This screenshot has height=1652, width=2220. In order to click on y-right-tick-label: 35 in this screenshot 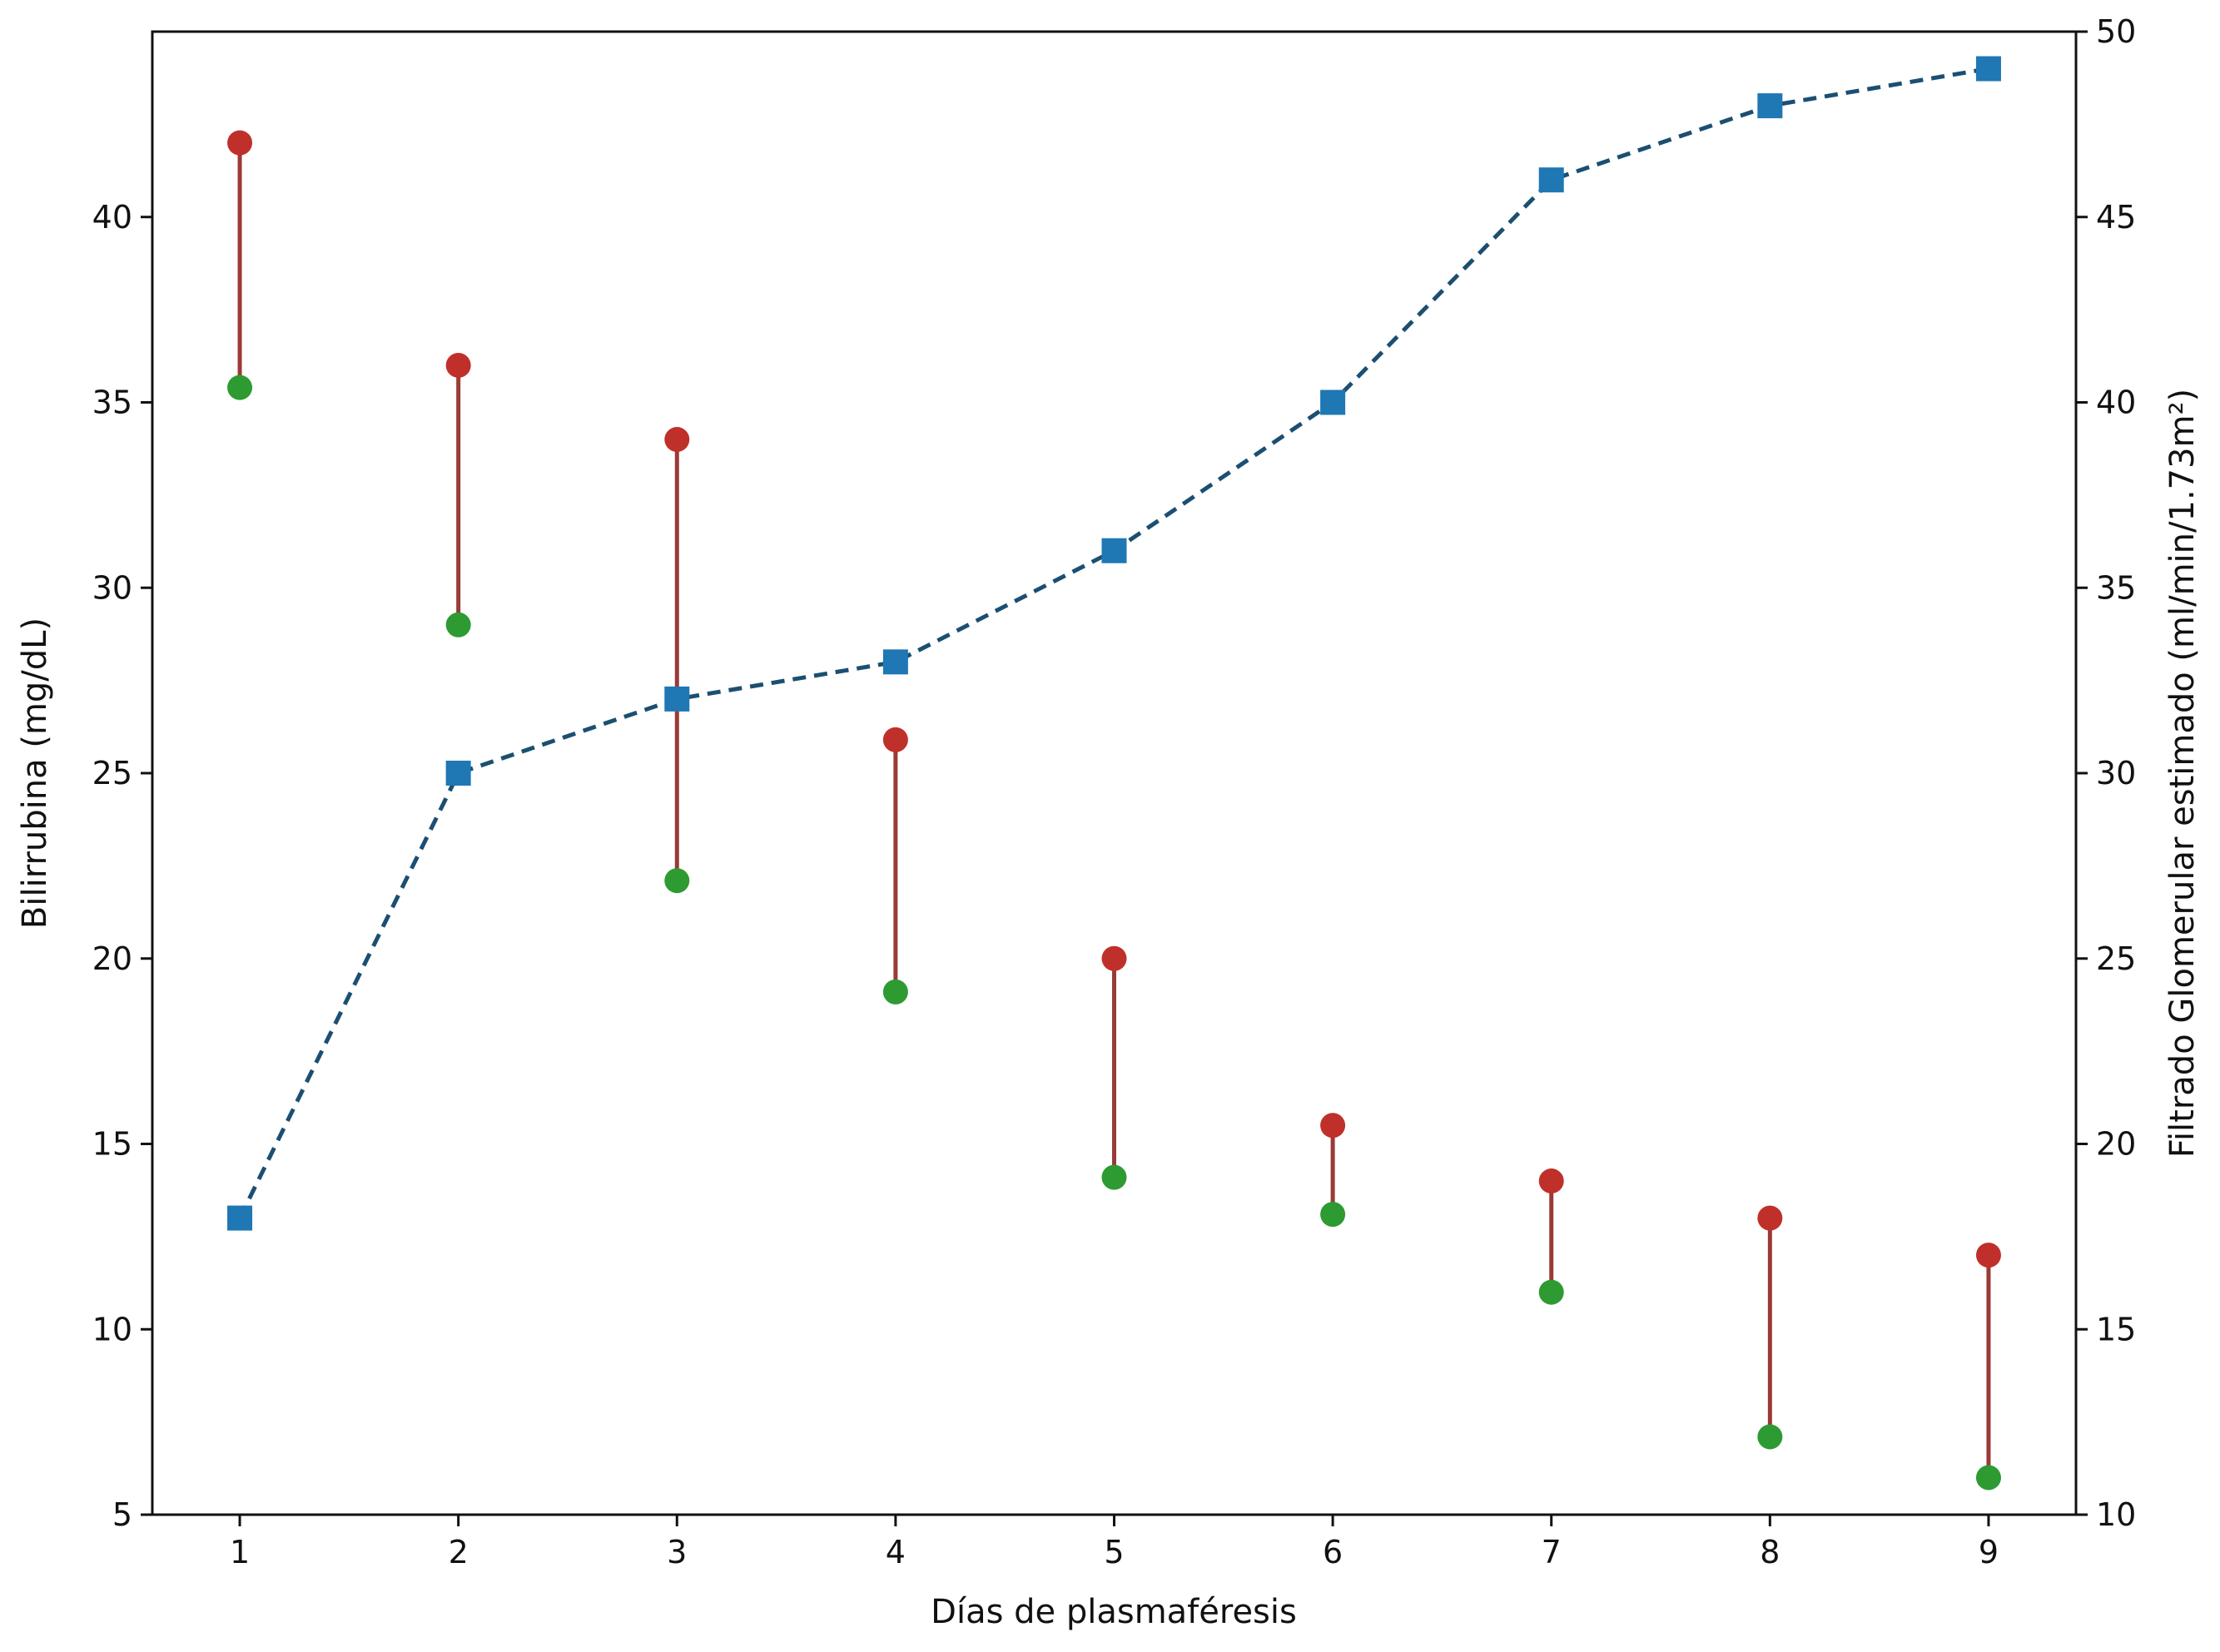, I will do `click(2116, 587)`.